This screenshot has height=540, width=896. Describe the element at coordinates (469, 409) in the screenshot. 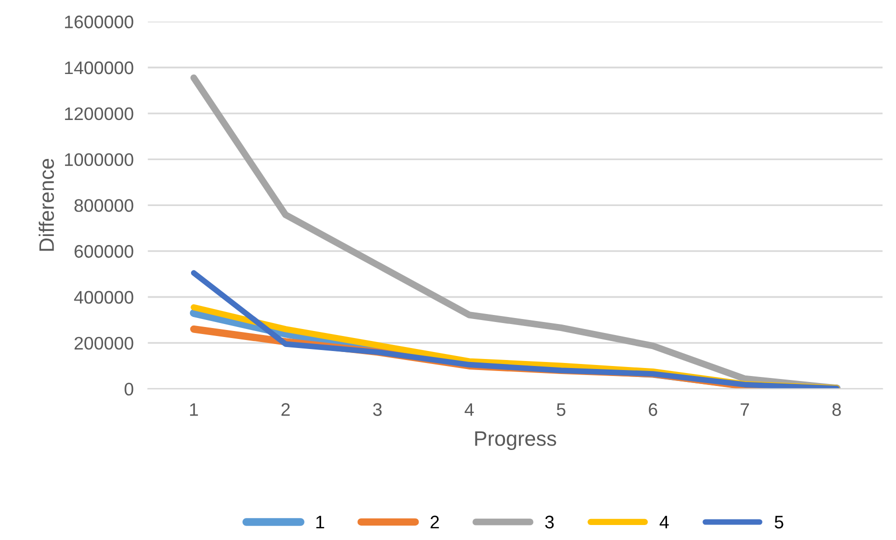

I see `x-tick-label: 4` at that location.